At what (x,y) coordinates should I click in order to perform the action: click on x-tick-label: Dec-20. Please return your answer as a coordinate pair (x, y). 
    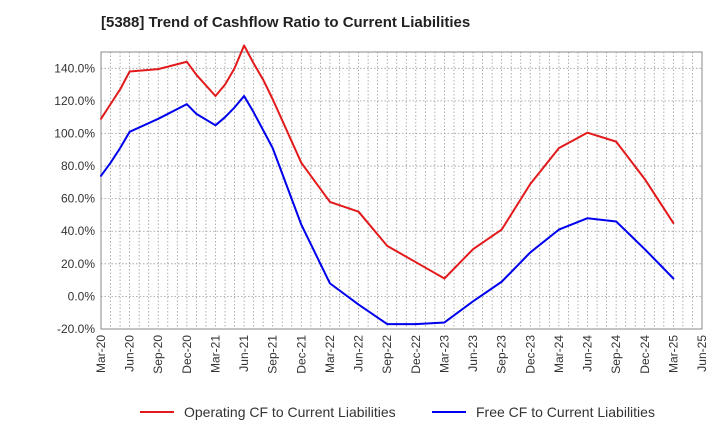
    Looking at the image, I should click on (187, 354).